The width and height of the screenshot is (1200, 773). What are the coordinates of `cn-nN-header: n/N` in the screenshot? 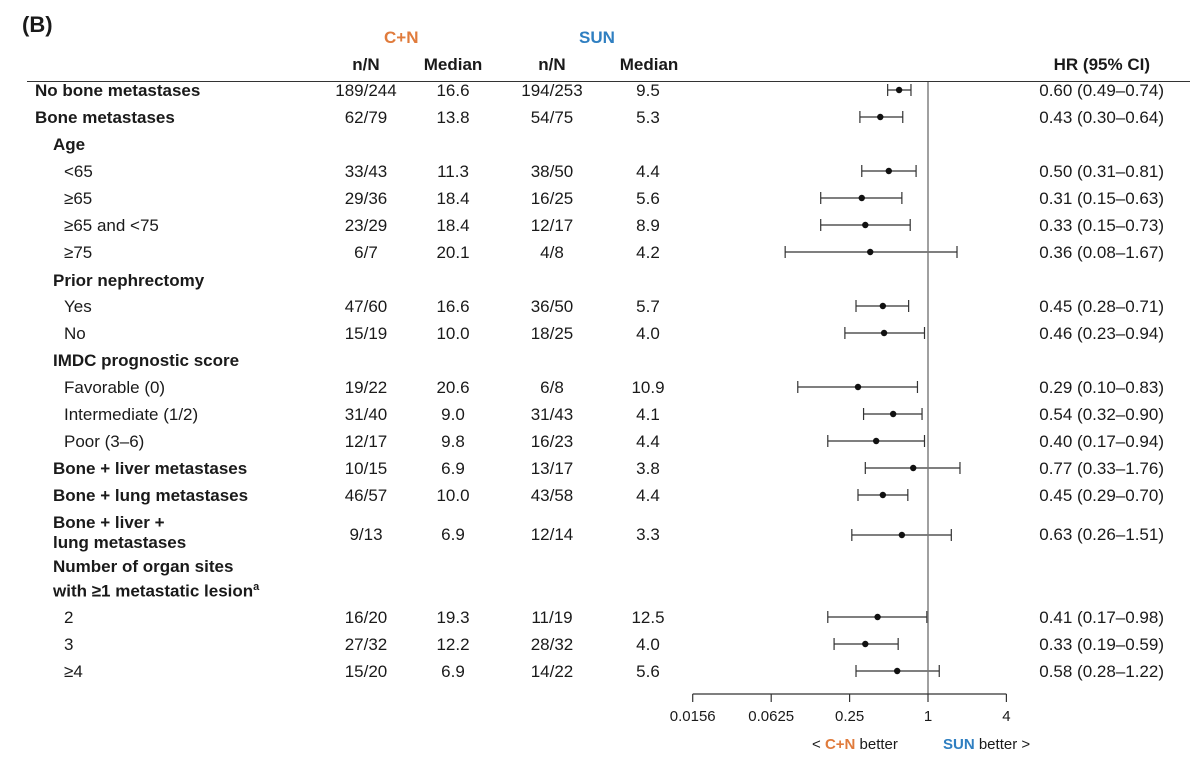 It's located at (366, 64).